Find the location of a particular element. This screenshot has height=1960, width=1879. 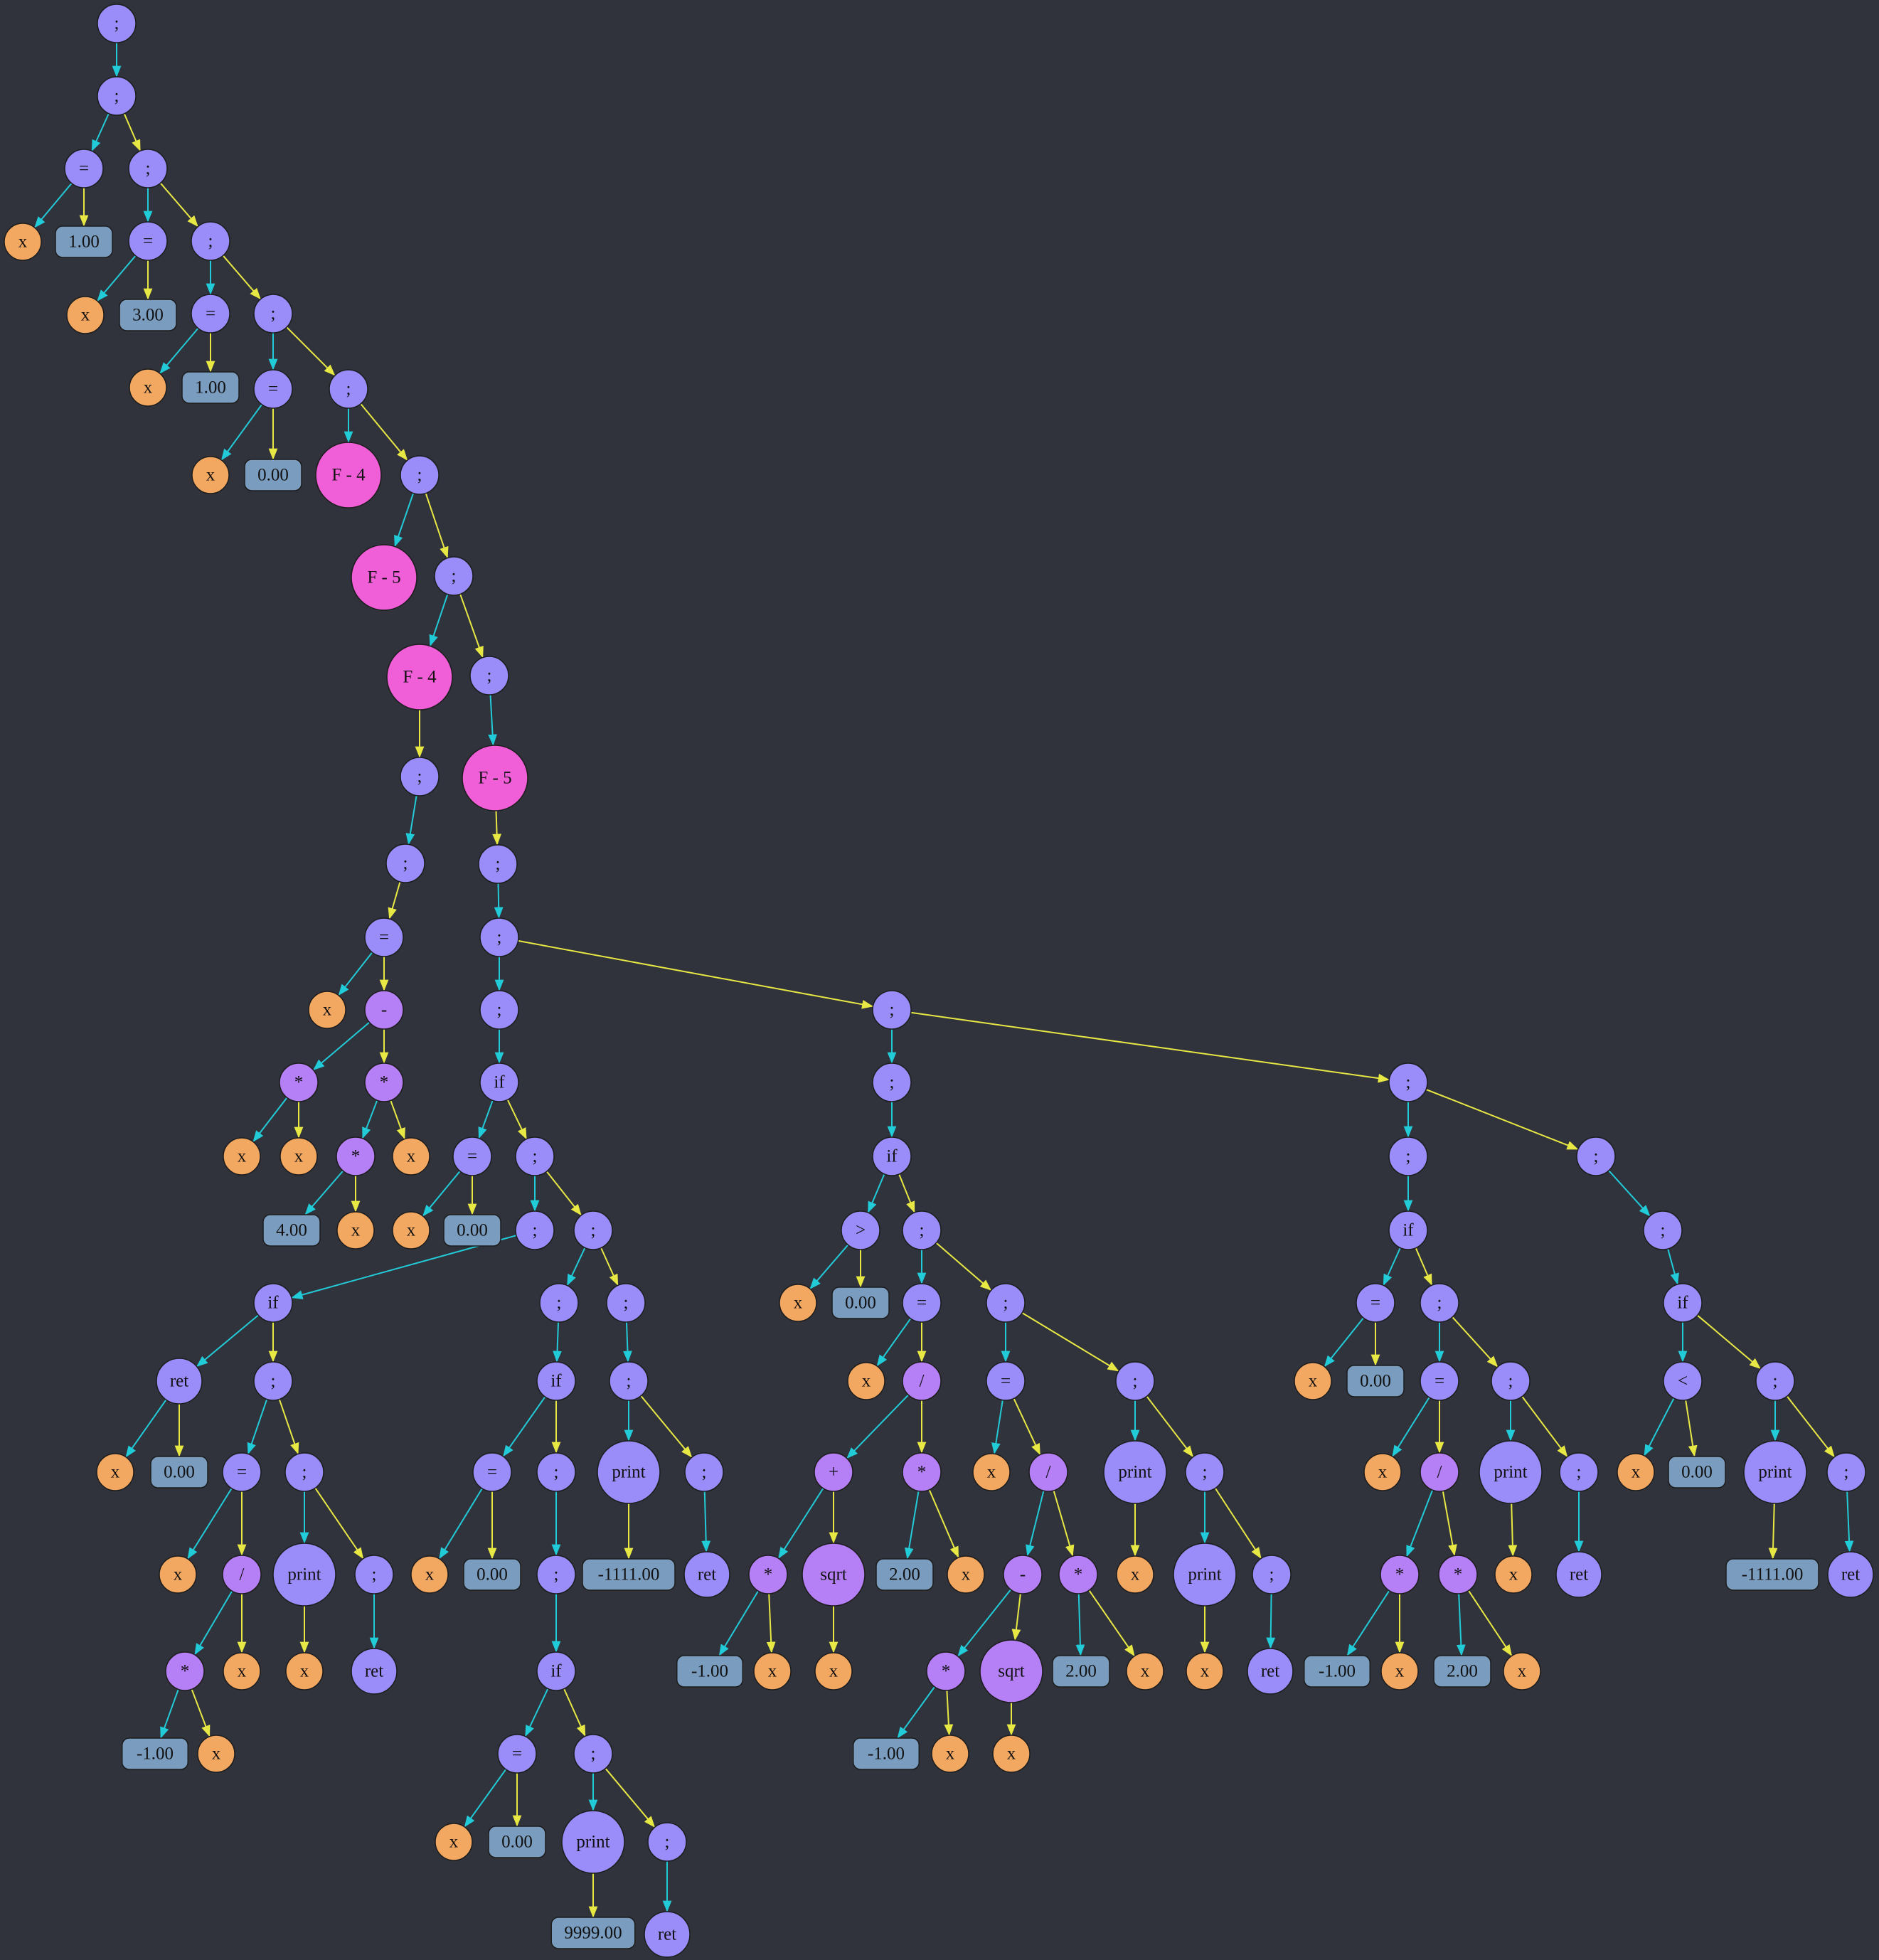

node-if: if is located at coordinates (556, 1381).